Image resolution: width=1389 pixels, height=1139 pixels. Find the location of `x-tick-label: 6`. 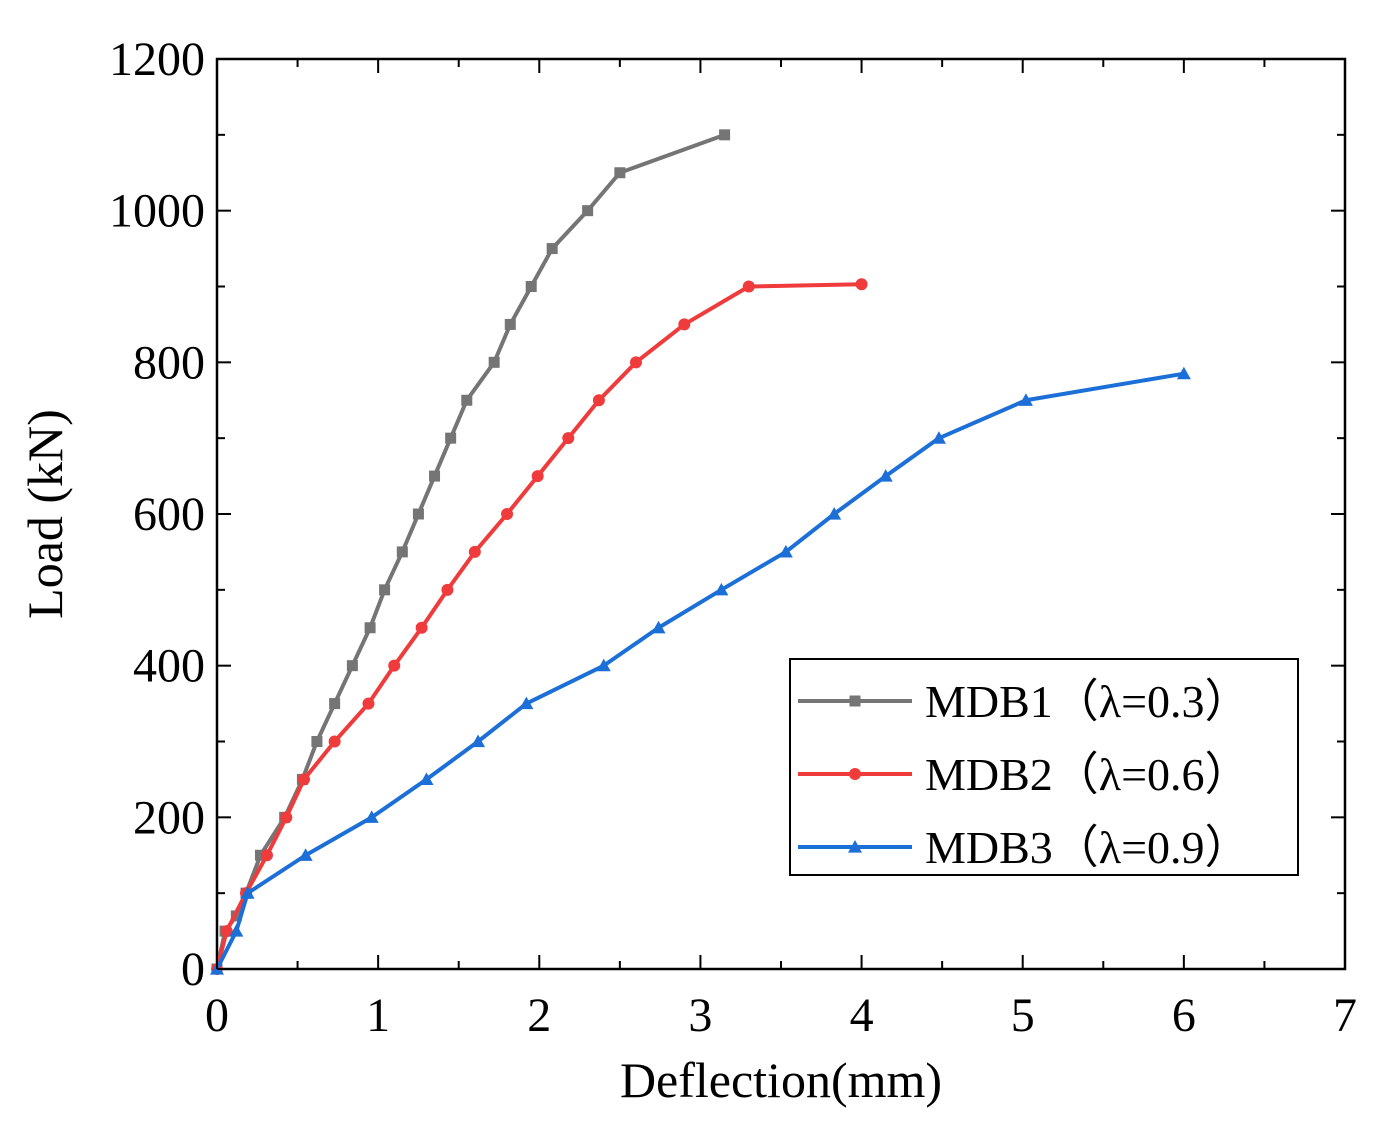

x-tick-label: 6 is located at coordinates (1184, 1015).